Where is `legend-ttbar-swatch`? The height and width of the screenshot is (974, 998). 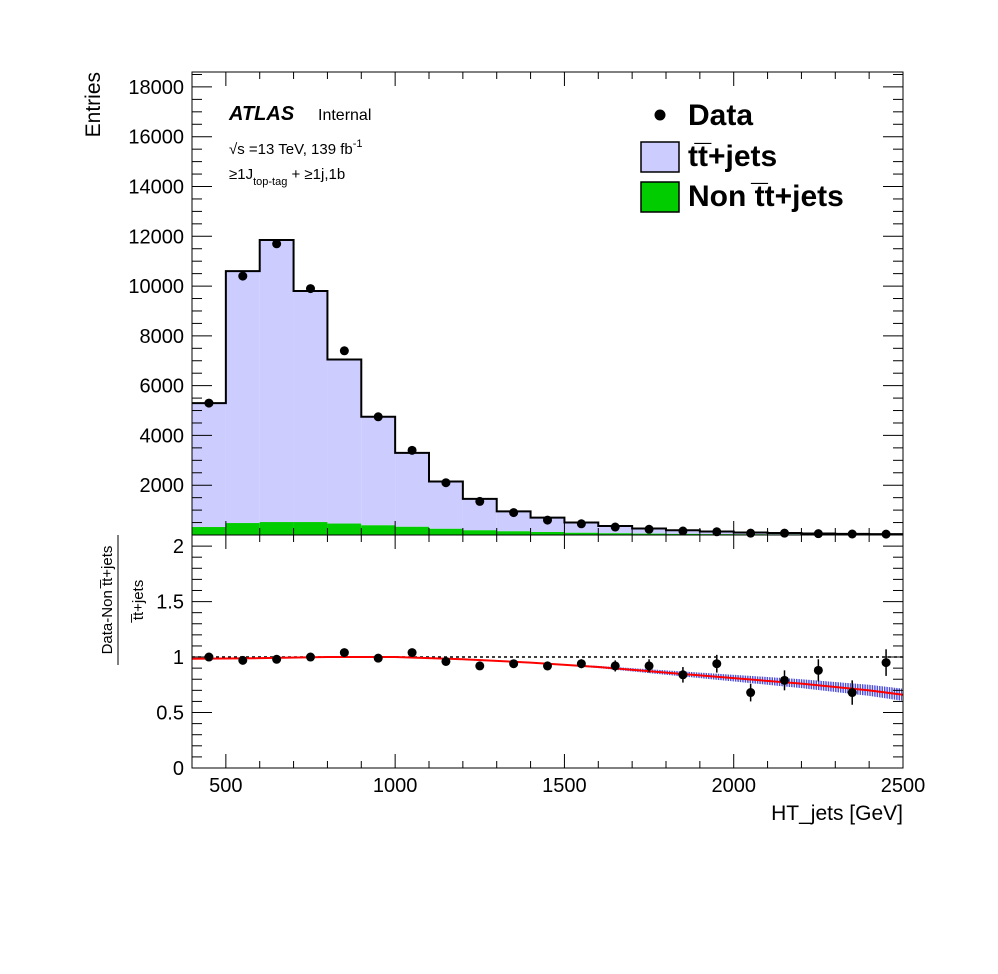
legend-ttbar-swatch is located at coordinates (660, 157).